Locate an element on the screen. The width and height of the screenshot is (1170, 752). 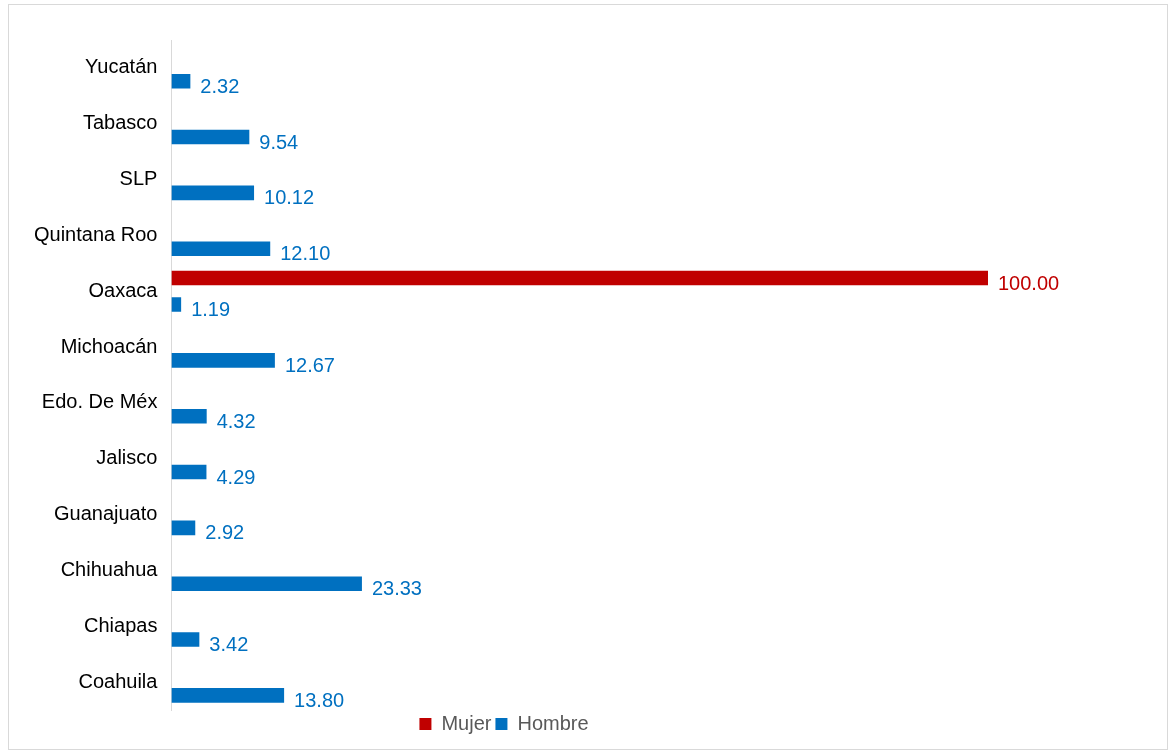
y-tick-label: Coahuila is located at coordinates (118, 680).